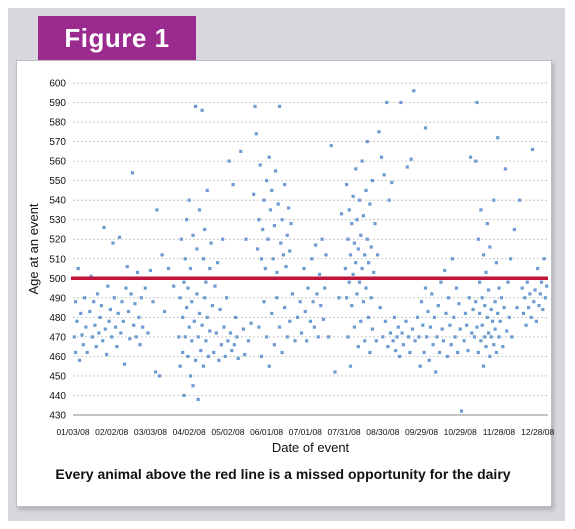 This screenshot has width=575, height=529. What do you see at coordinates (111, 432) in the screenshot?
I see `x-tick-label: 02/02/08` at bounding box center [111, 432].